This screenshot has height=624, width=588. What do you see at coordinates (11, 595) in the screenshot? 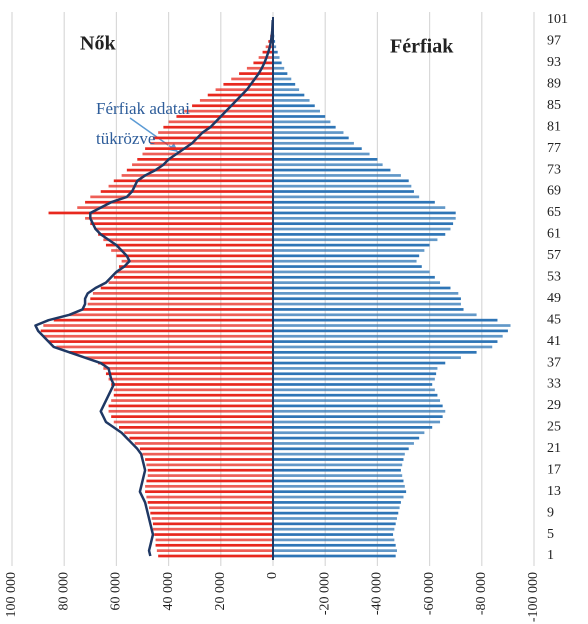
I see `x-tick-label: 100 000` at bounding box center [11, 595].